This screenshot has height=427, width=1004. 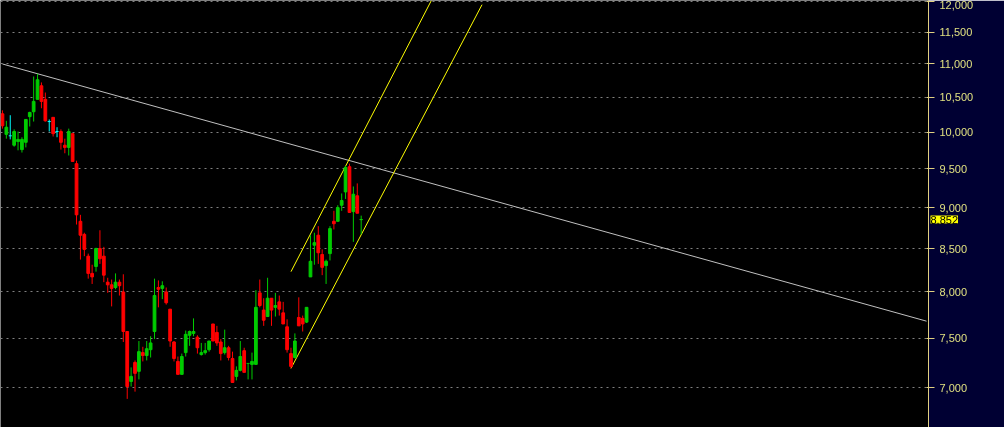 I want to click on y-tick-label: 8,500, so click(x=953, y=248).